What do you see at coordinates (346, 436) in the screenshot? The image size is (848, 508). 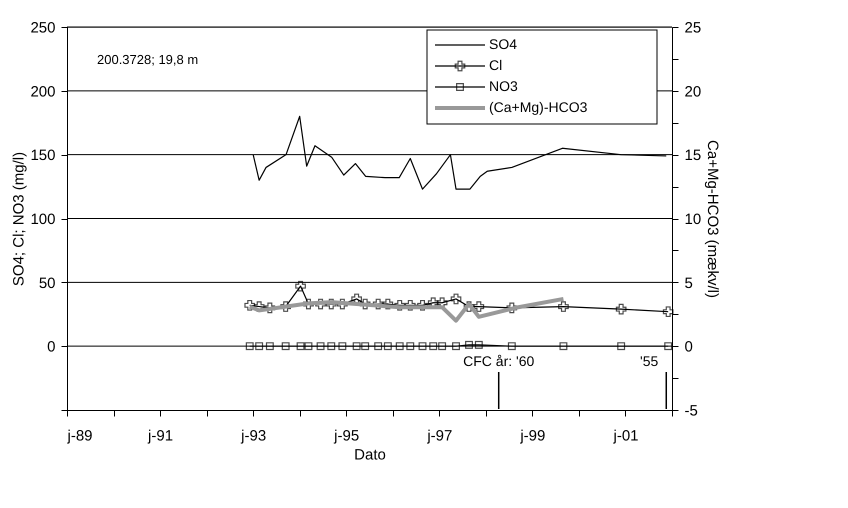 I see `x-tick-label: j-95` at bounding box center [346, 436].